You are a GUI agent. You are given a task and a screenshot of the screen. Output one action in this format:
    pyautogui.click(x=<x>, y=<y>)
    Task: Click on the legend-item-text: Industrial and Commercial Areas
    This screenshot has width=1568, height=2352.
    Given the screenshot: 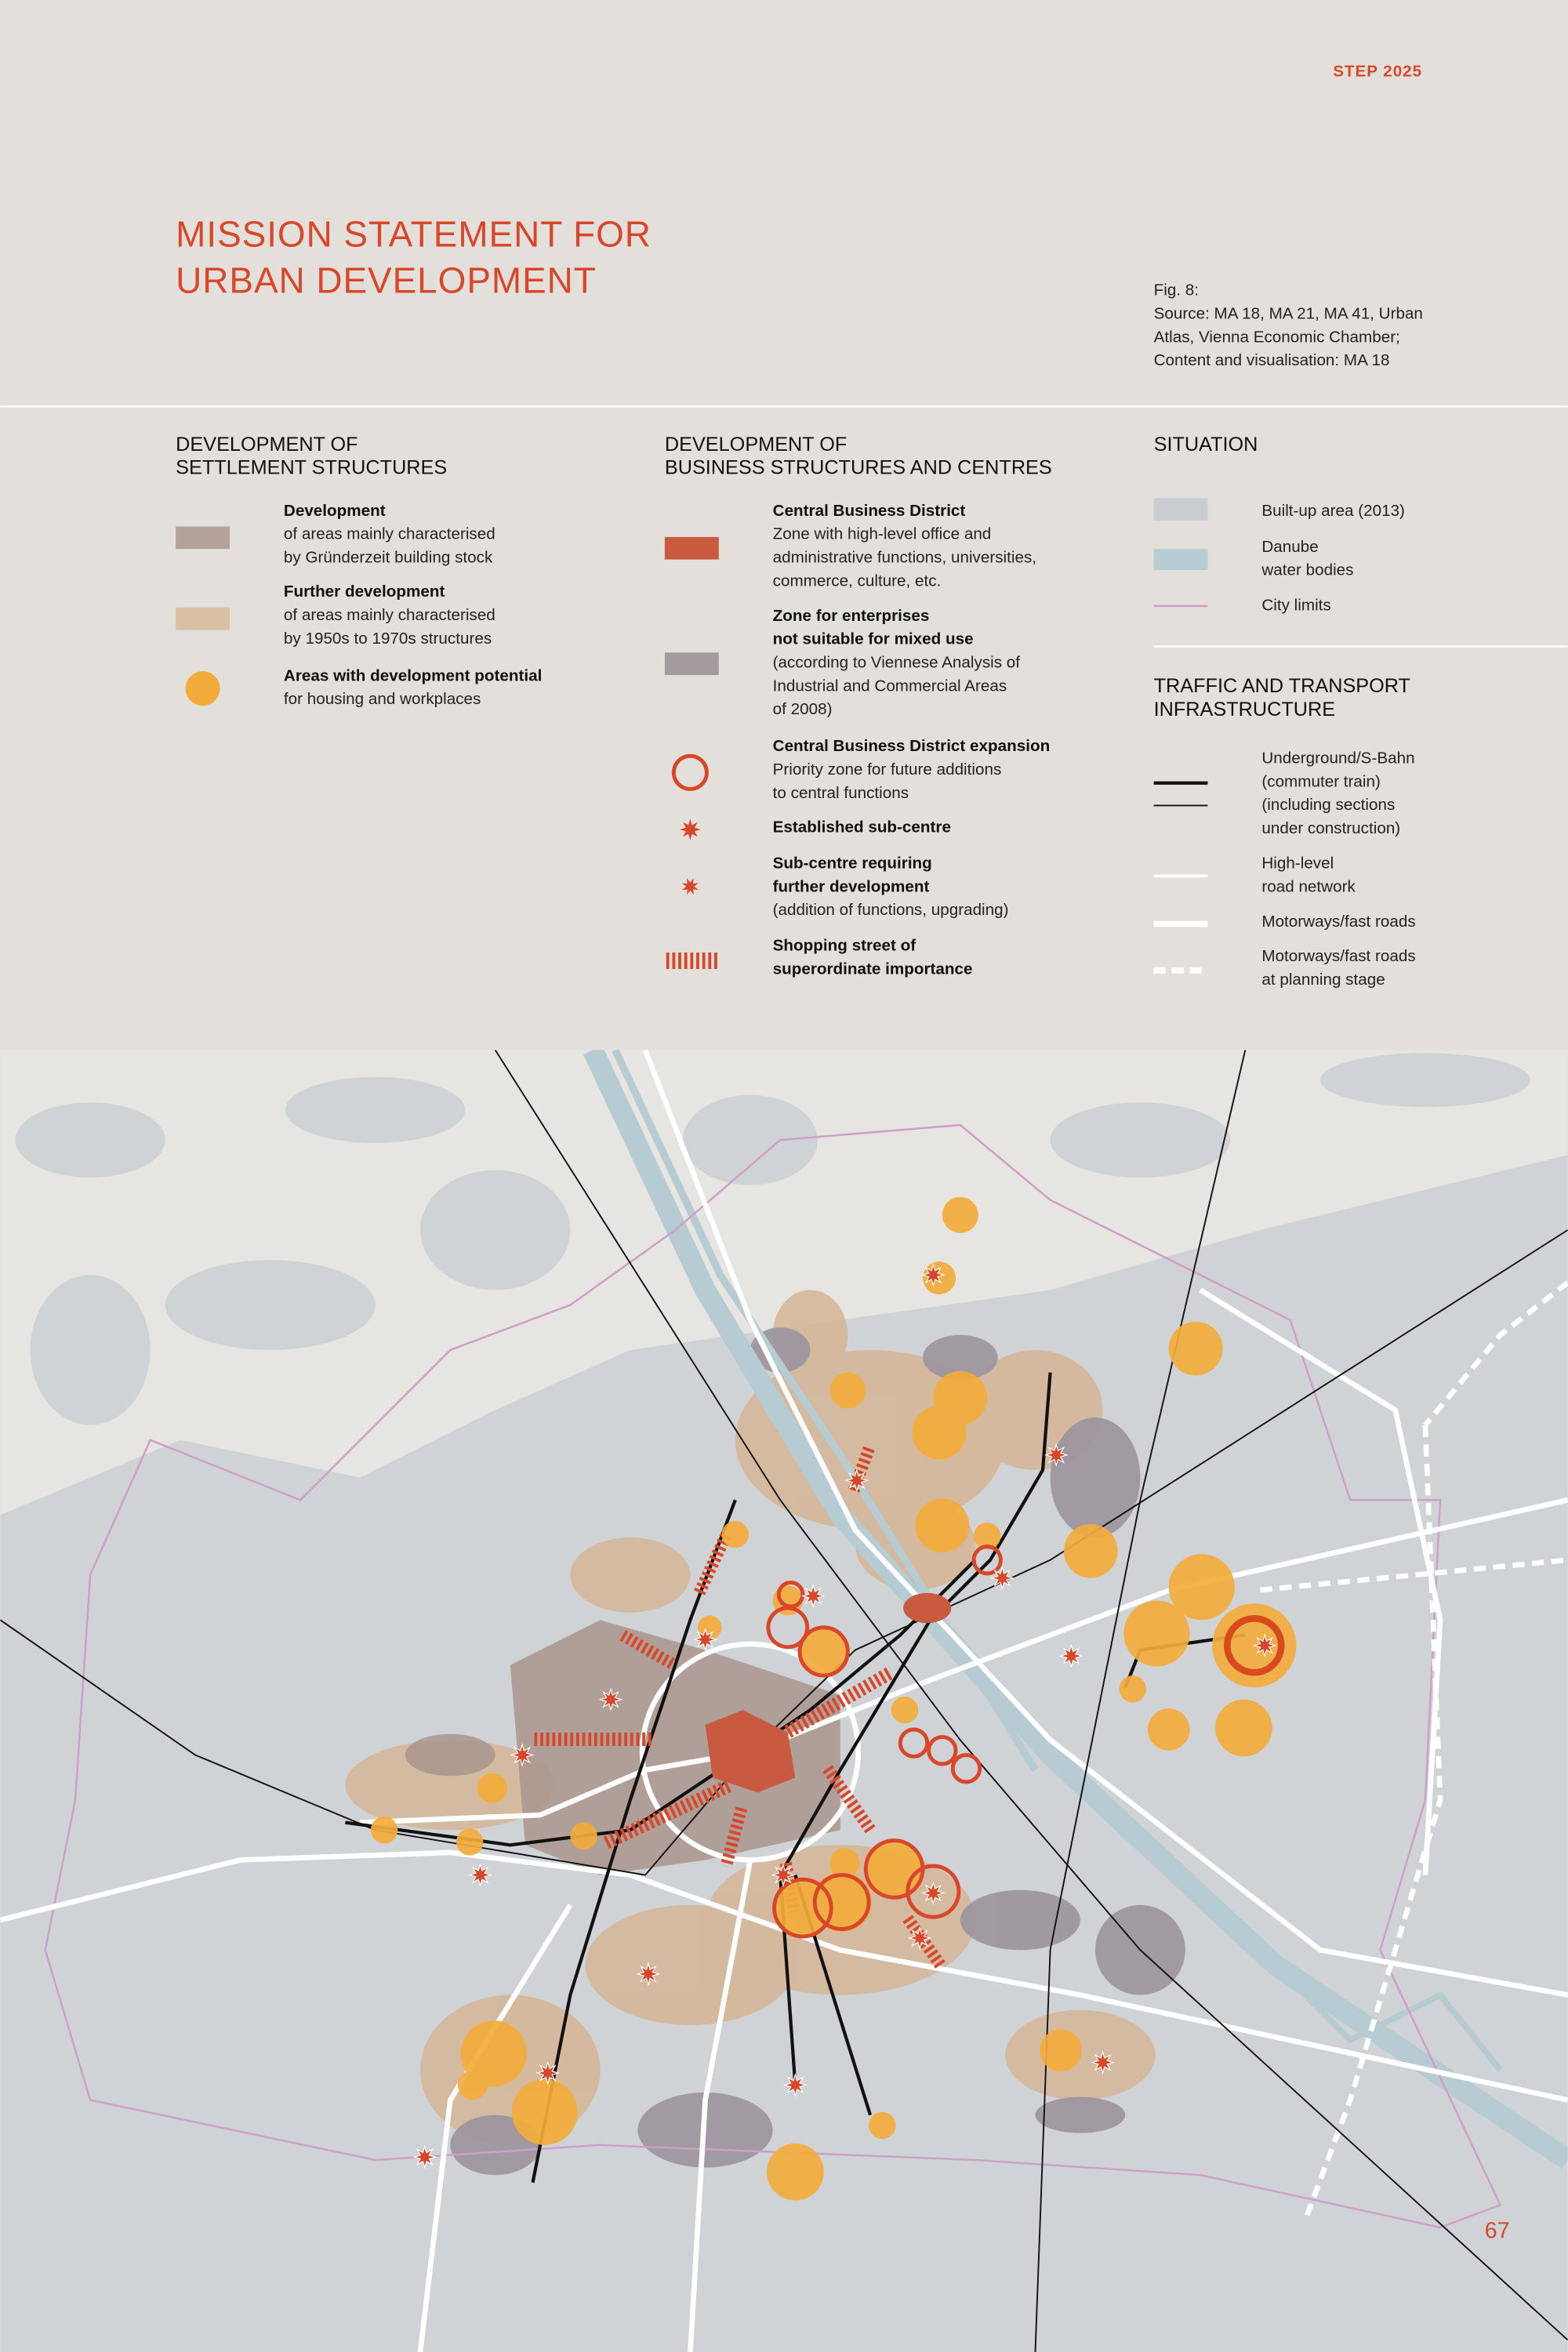 What is the action you would take?
    pyautogui.click(x=890, y=686)
    